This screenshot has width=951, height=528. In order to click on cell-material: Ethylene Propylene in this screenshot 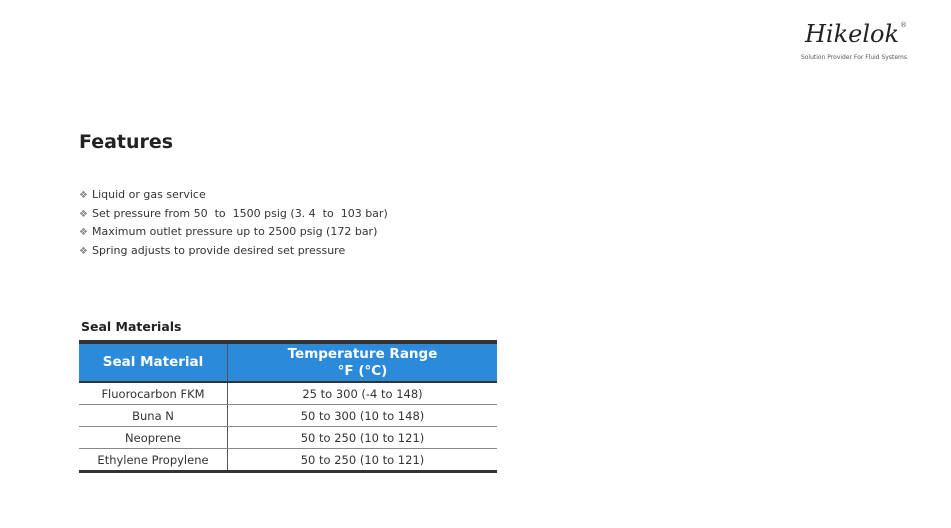, I will do `click(153, 460)`.